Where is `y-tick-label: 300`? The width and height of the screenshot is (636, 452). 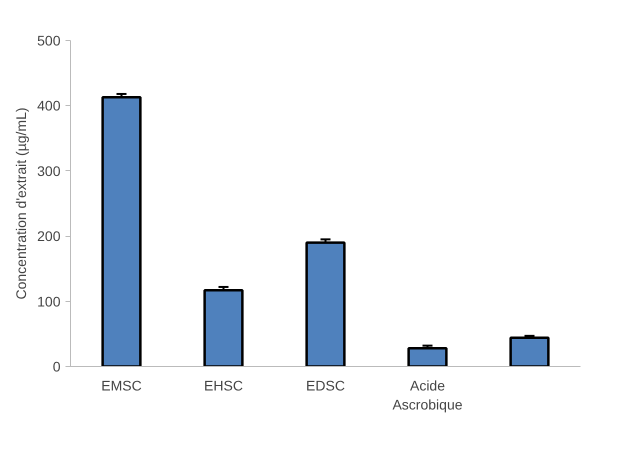
y-tick-label: 300 is located at coordinates (49, 170).